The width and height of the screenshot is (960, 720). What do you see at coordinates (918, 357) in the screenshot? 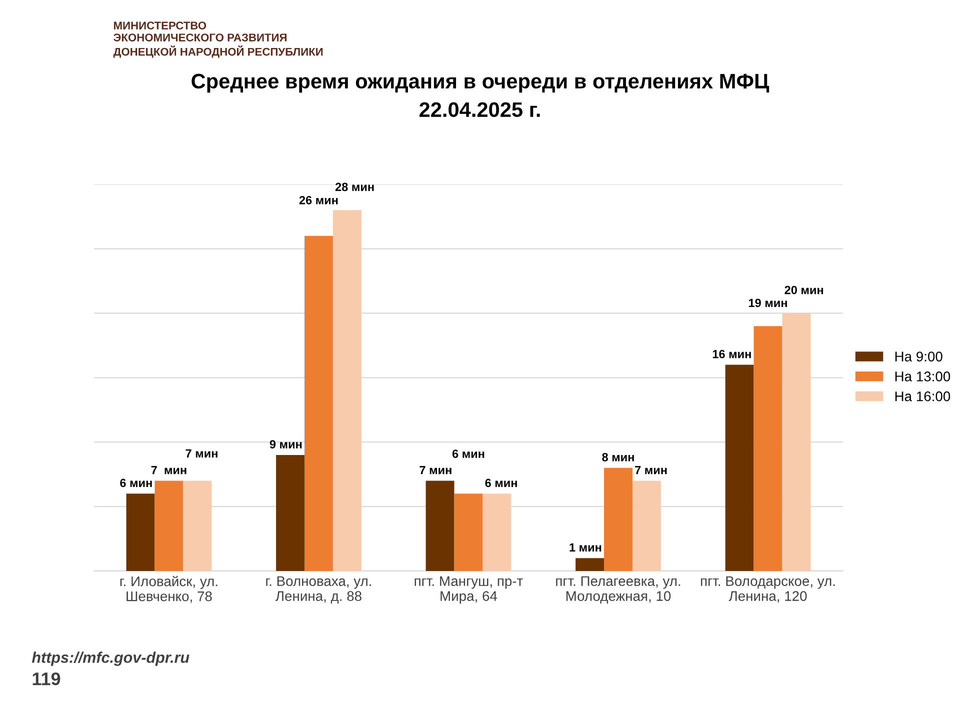
I see `legend-label: На 9:00` at bounding box center [918, 357].